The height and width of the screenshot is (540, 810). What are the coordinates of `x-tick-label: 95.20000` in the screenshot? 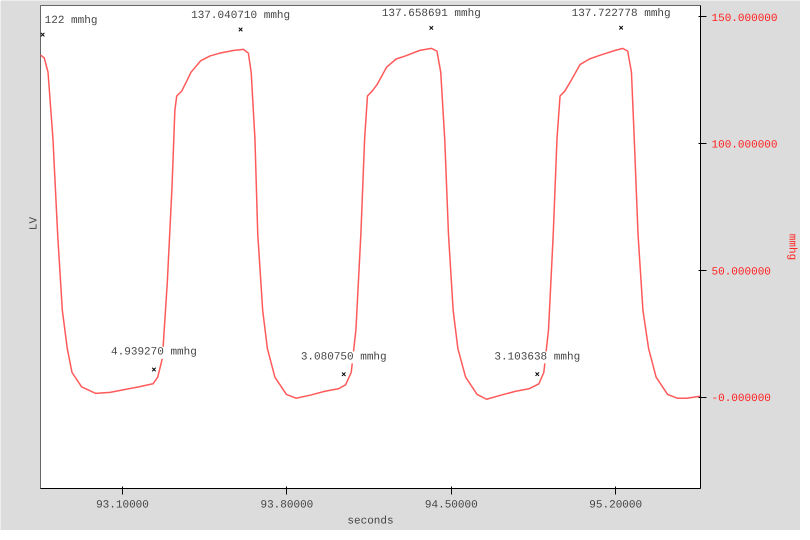 It's located at (615, 506).